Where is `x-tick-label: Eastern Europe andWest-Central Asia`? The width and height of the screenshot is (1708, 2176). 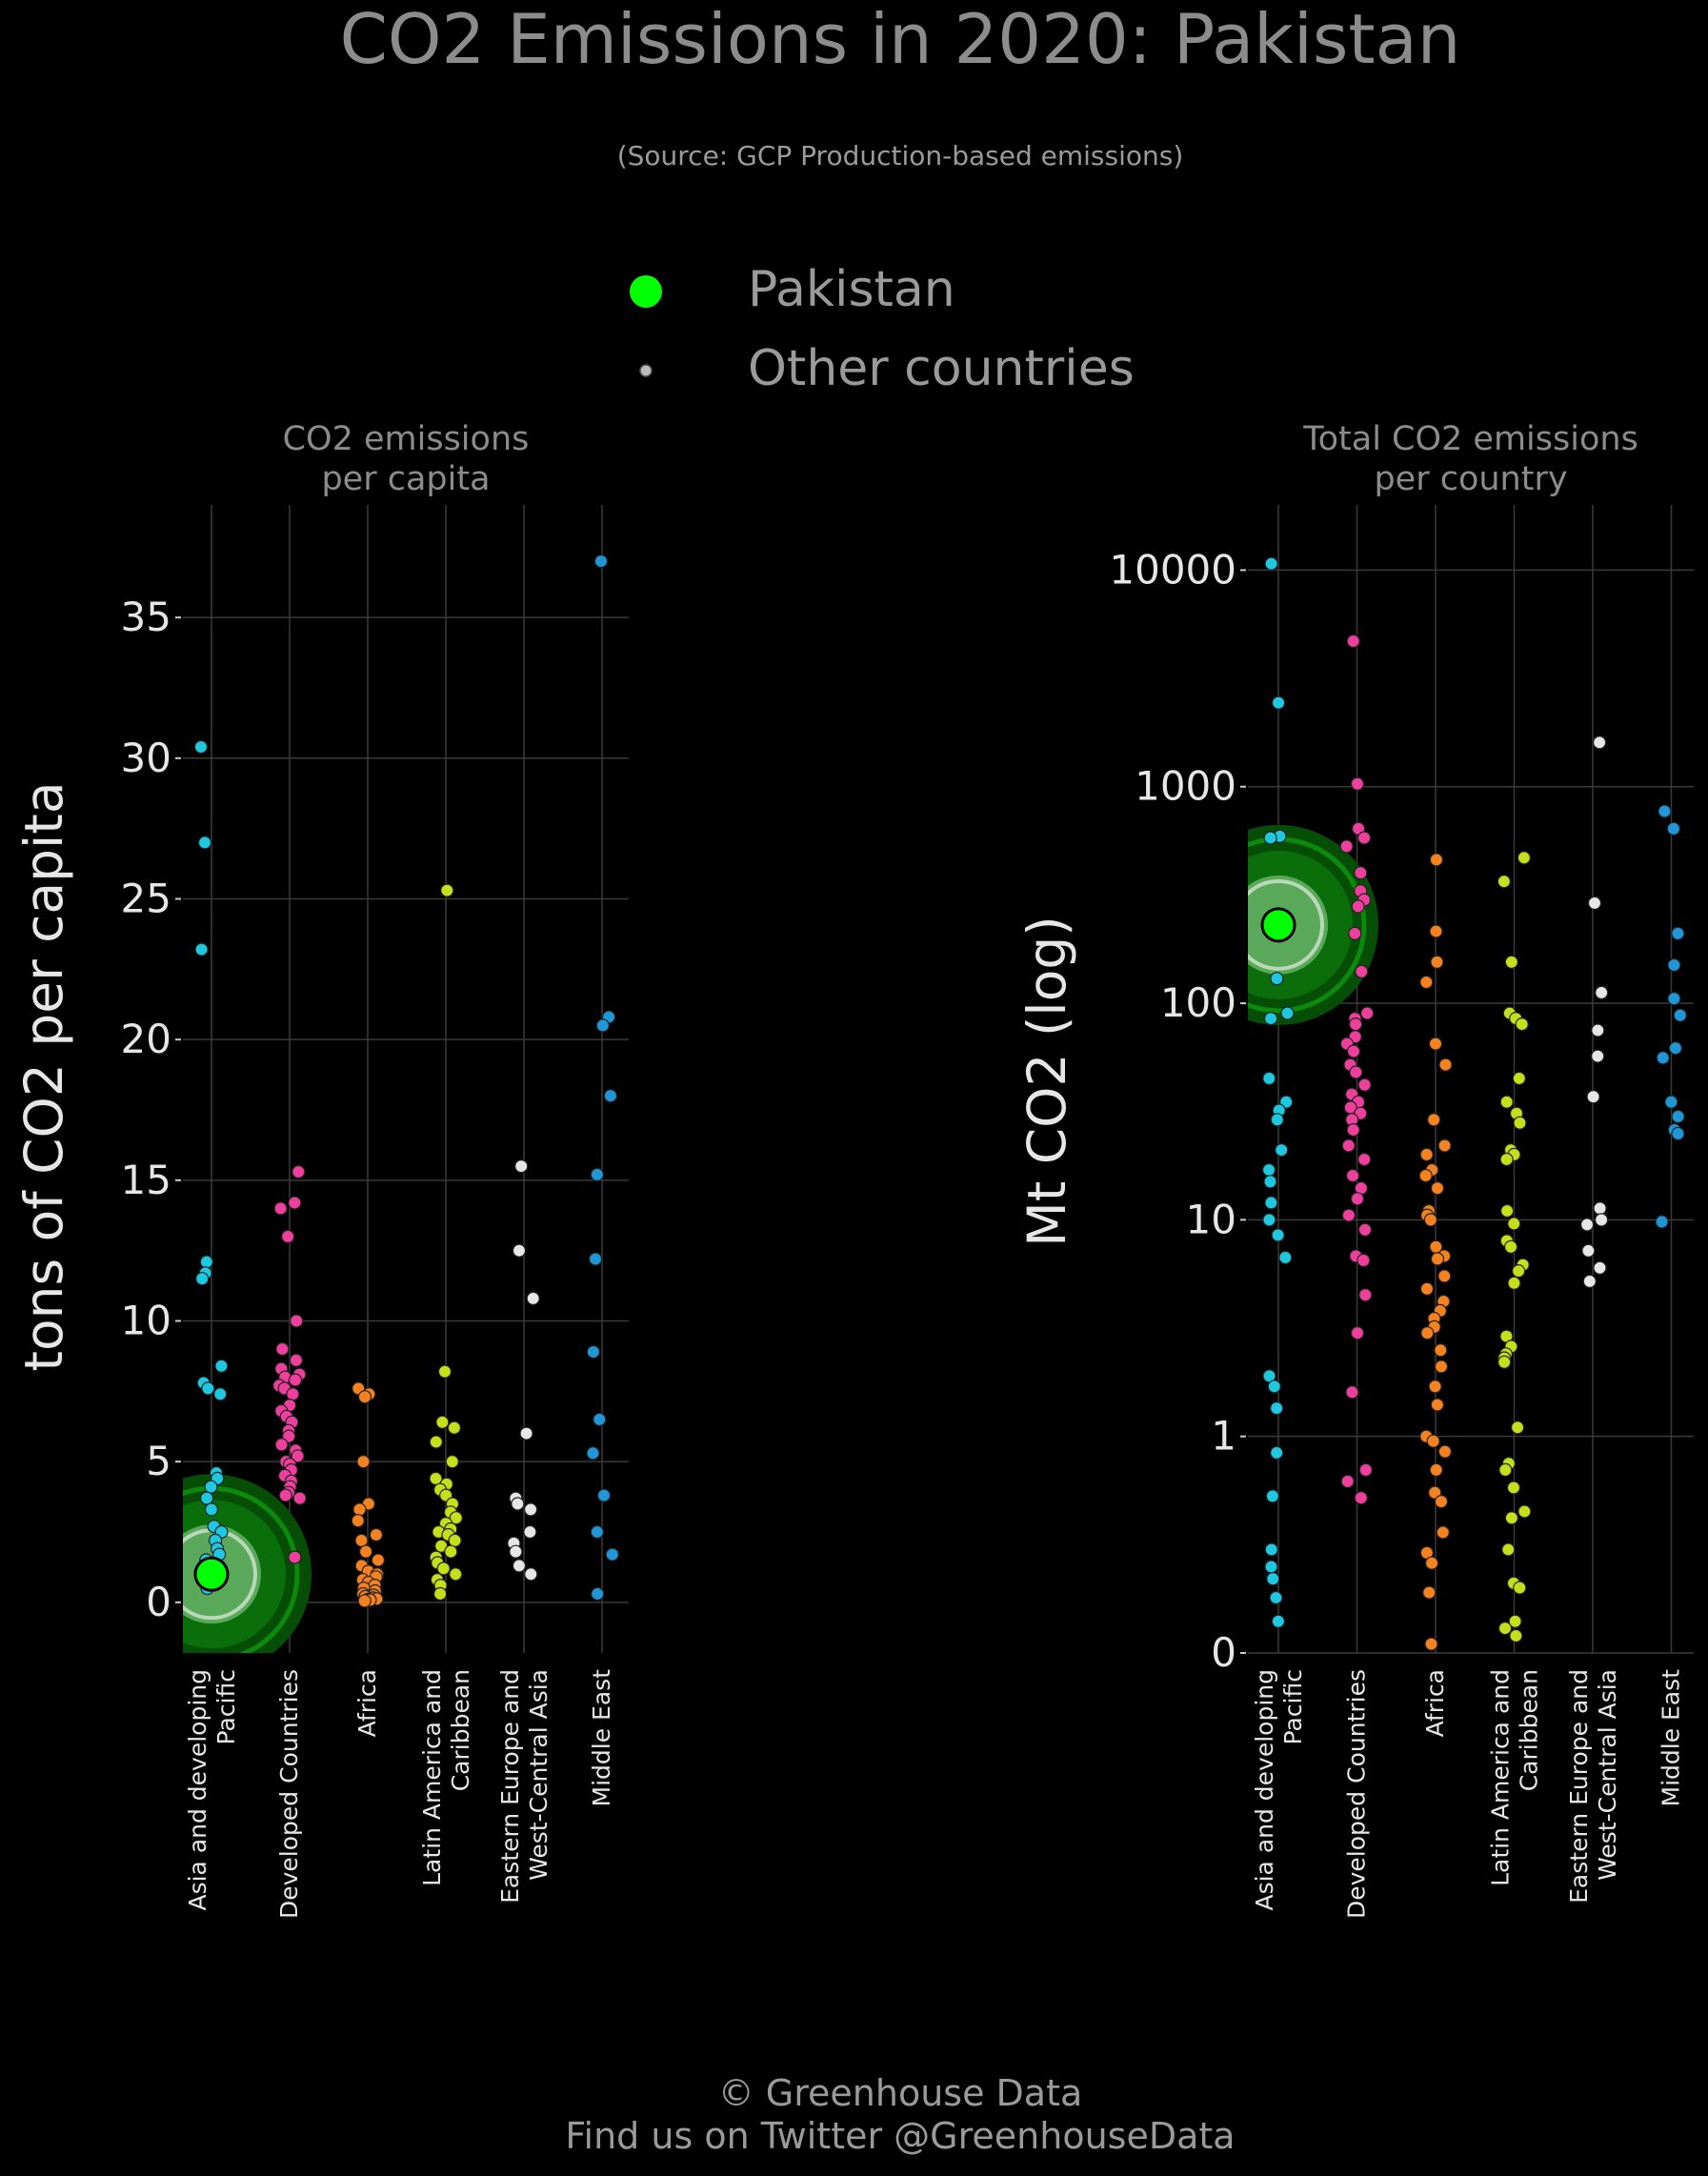 x-tick-label: Eastern Europe andWest-Central Asia is located at coordinates (525, 1786).